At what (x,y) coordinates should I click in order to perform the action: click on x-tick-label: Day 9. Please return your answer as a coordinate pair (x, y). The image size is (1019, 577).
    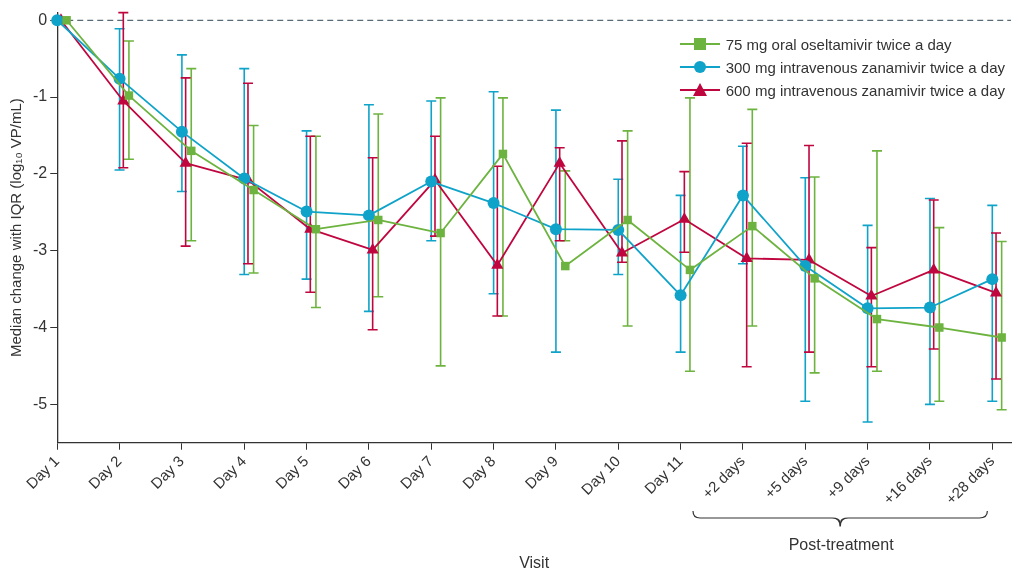
    Looking at the image, I should click on (541, 472).